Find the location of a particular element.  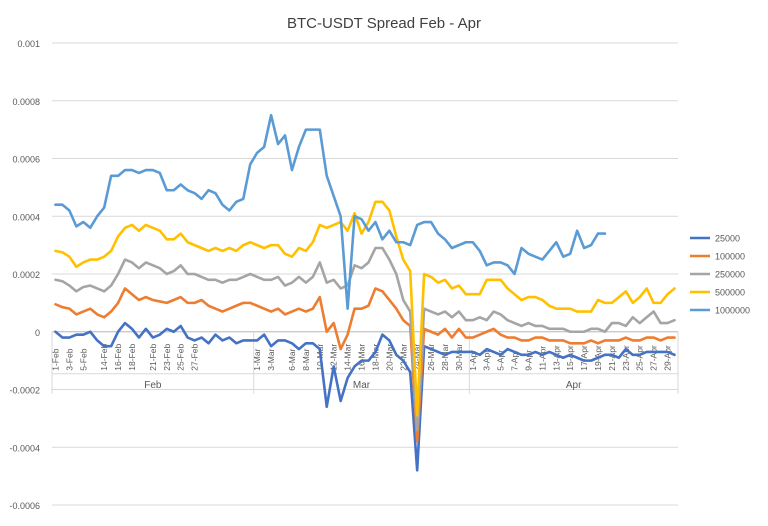

chart-title: BTC-USDT Spread Feb - Apr is located at coordinates (384, 23).